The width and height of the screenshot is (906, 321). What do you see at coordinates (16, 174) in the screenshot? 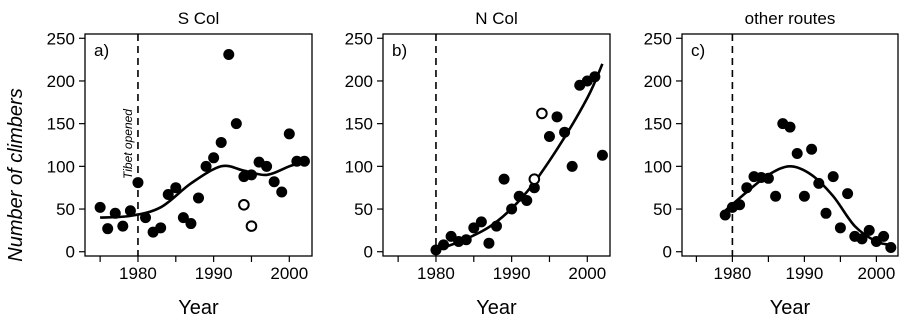
I see `y-axis-title: Number of climbers` at bounding box center [16, 174].